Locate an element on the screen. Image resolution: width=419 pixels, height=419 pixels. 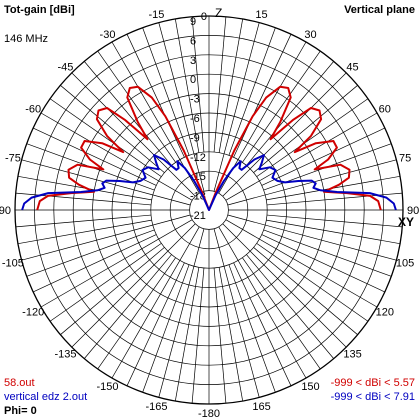
angle-tick-label: -150 is located at coordinates (107, 387).